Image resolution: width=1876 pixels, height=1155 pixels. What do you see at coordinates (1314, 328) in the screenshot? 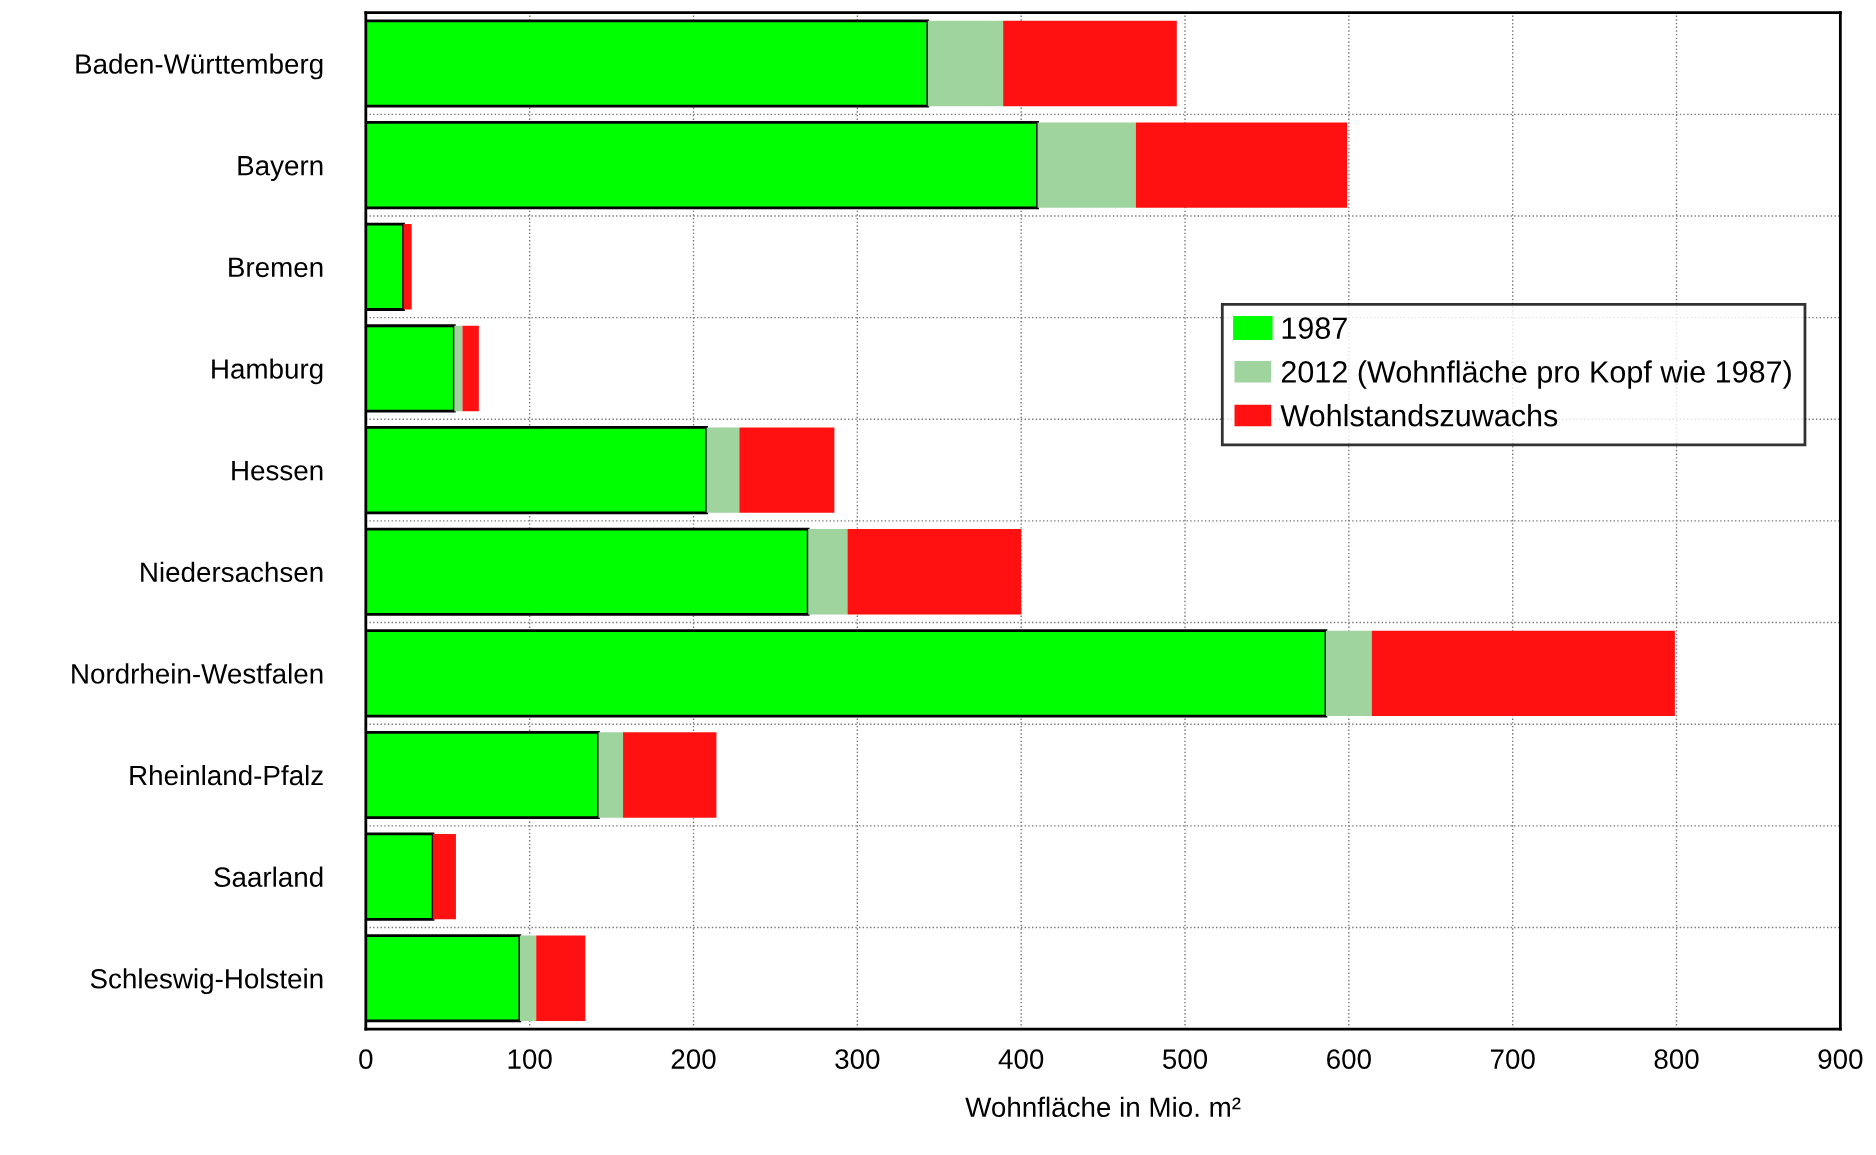
I see `legend-label: 1987` at bounding box center [1314, 328].